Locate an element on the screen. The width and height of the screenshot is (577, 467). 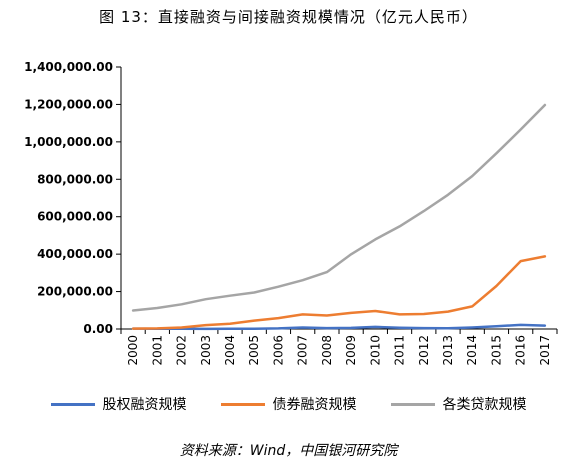
y-tick-label: 200,000.00 is located at coordinates (75, 292).